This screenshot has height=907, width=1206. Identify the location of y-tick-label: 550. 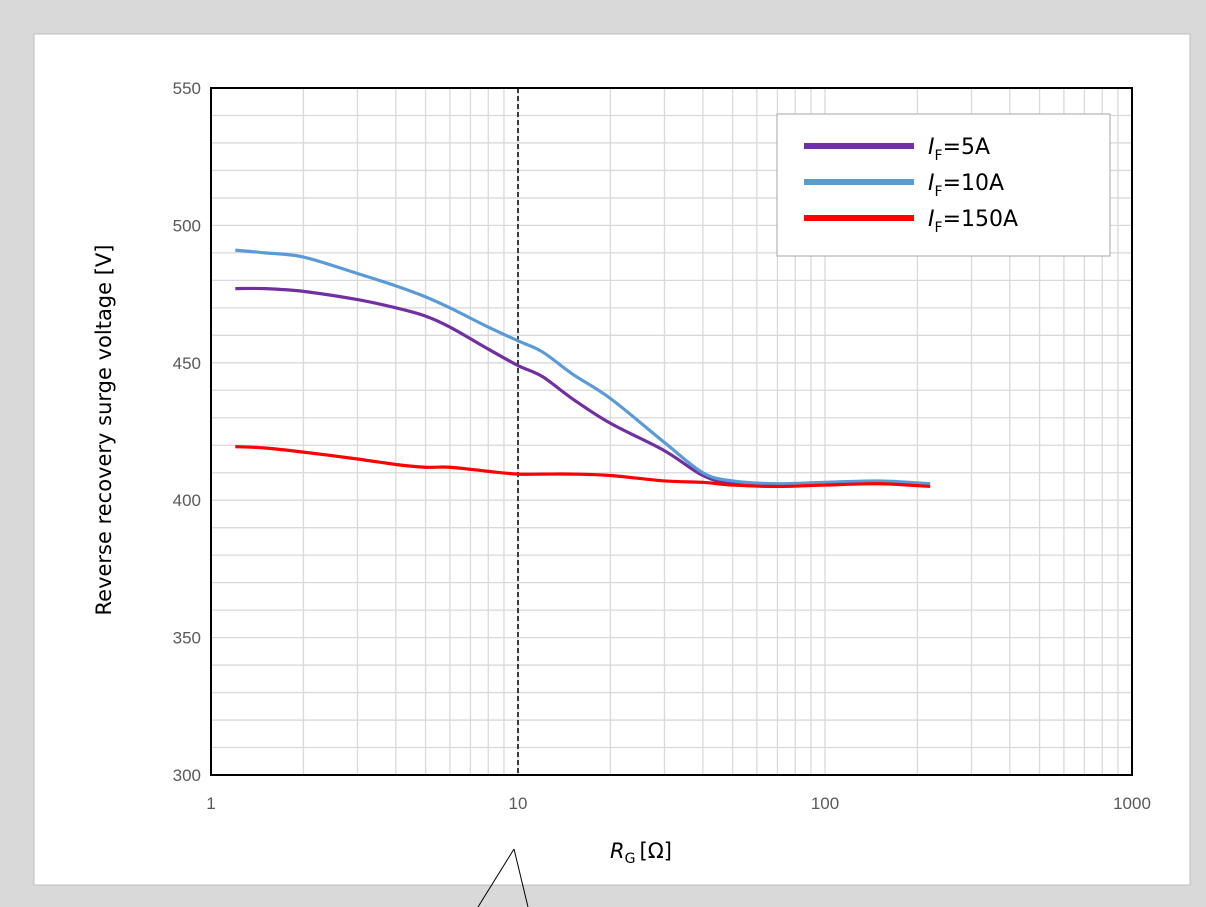
(187, 88).